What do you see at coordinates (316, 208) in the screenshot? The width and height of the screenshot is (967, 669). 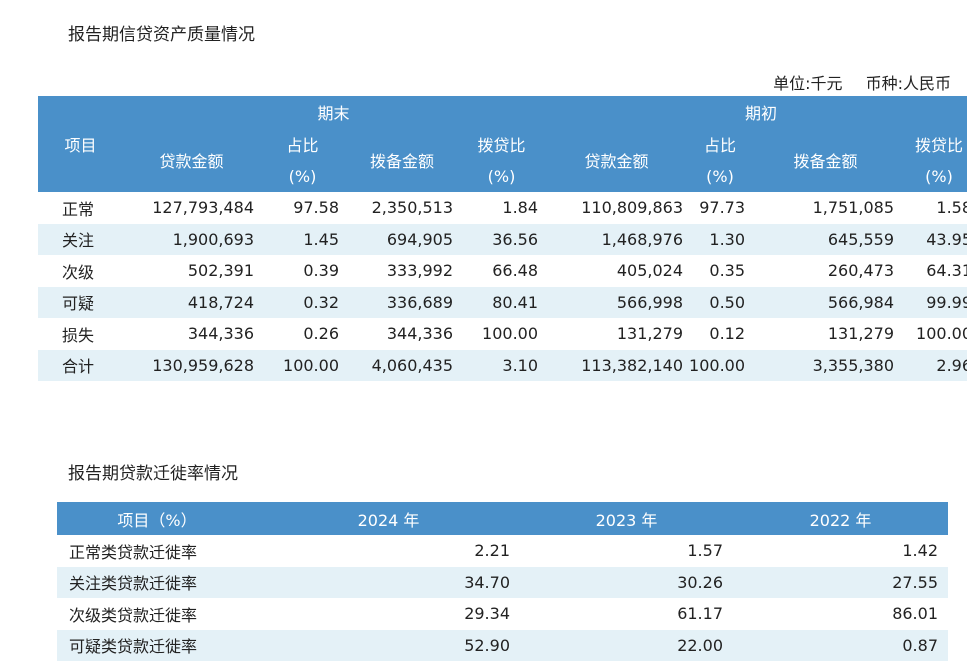 I see `table-cell: 97.58` at bounding box center [316, 208].